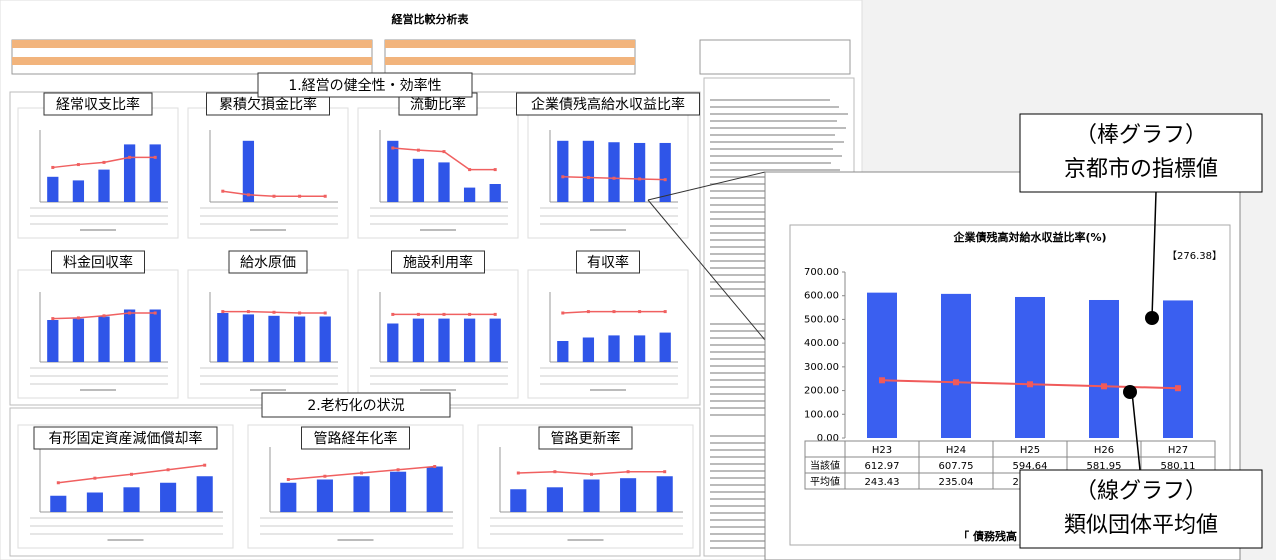 The width and height of the screenshot is (1276, 560). Describe the element at coordinates (268, 104) in the screenshot. I see `mini-title: 累積欠損金比率` at that location.